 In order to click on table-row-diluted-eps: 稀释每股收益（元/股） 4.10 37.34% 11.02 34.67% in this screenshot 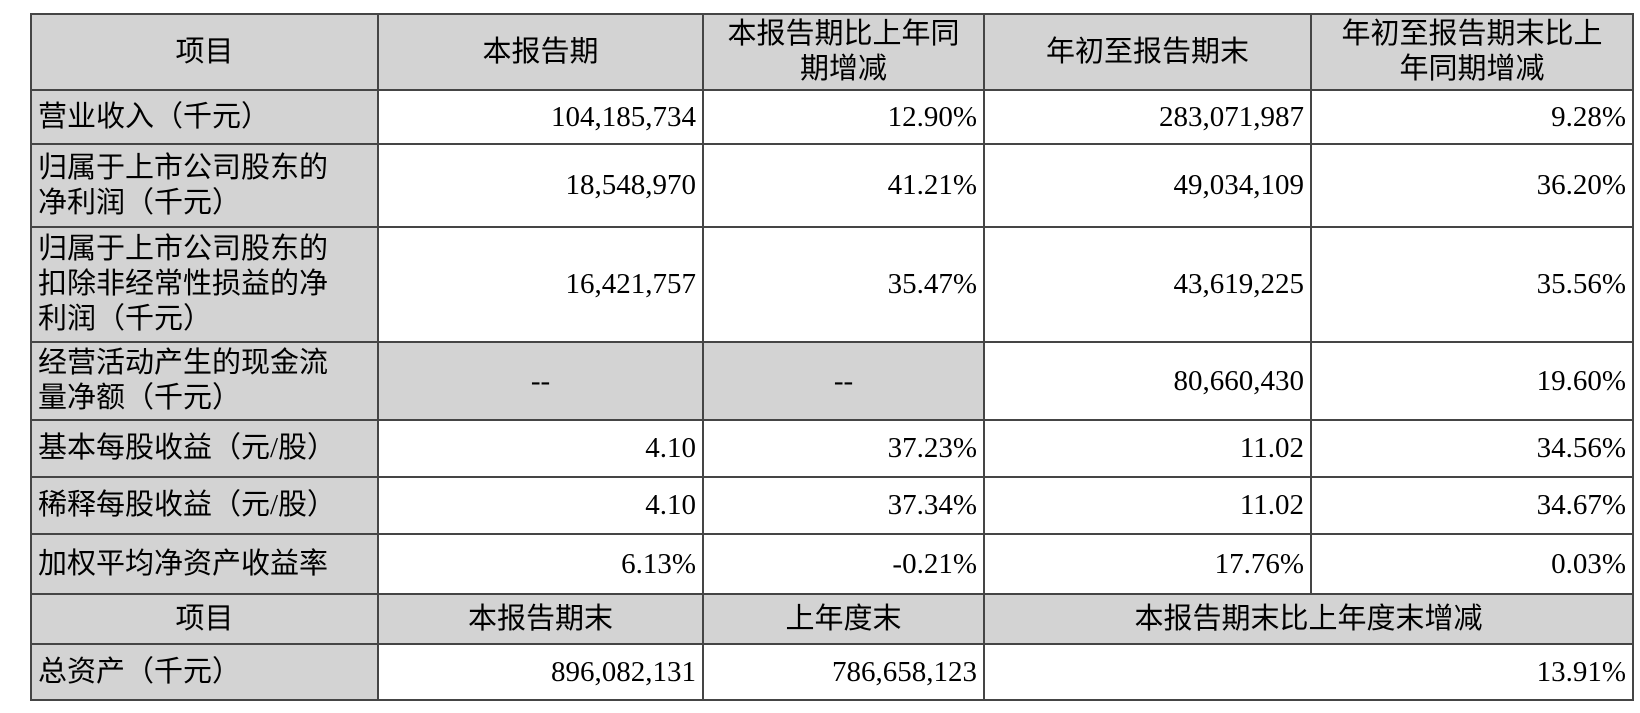, I will do `click(832, 505)`.